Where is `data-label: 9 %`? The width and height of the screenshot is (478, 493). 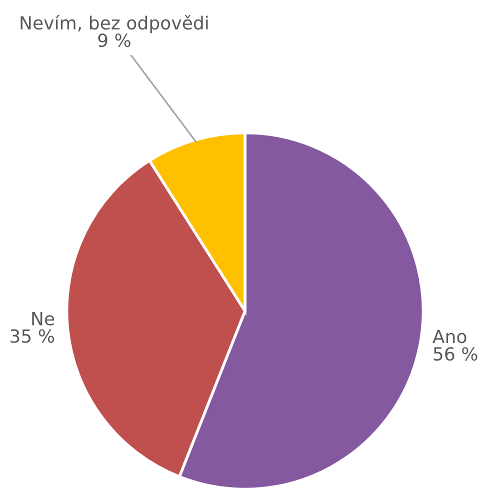
data-label: 9 % is located at coordinates (114, 40).